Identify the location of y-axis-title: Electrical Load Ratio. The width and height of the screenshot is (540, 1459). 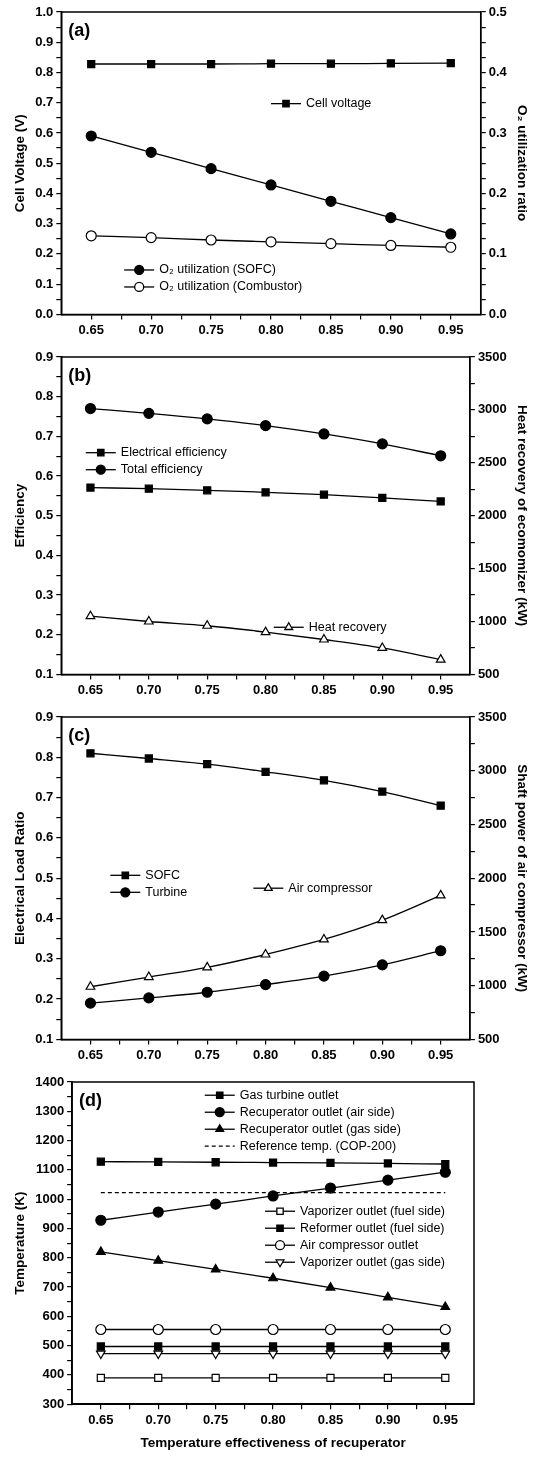
(19, 878).